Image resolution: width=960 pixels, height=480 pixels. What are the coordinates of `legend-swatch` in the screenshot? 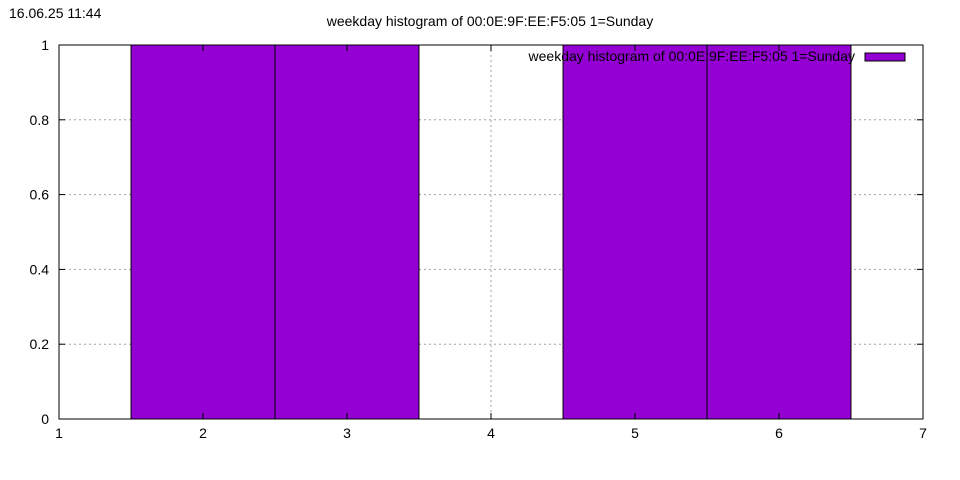 It's located at (885, 57).